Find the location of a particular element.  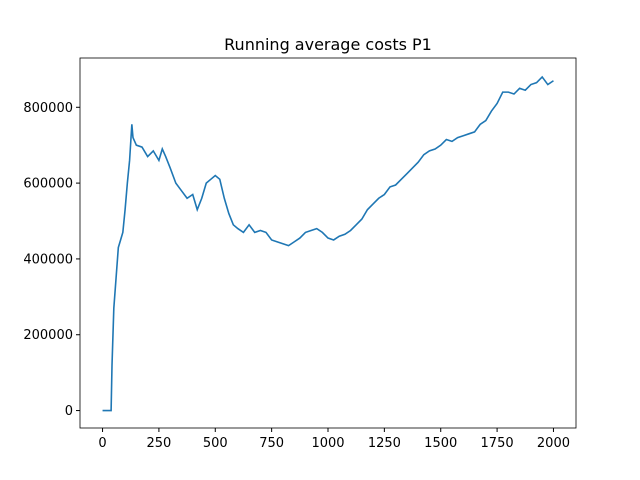

x-tick-label: 250 is located at coordinates (158, 443).